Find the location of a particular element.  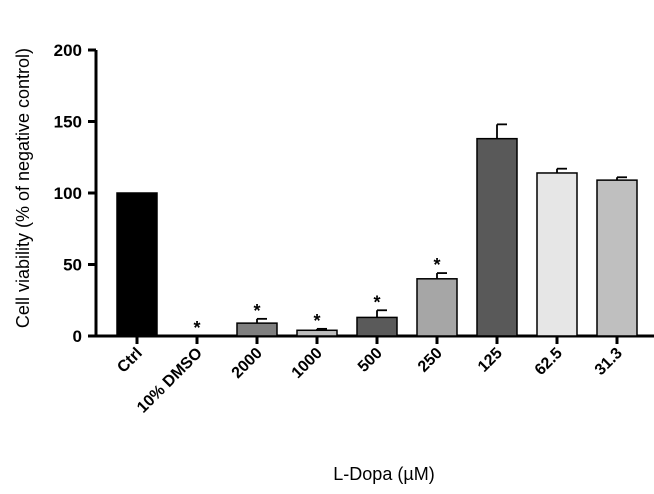

significance-star-3: * is located at coordinates (316, 321).